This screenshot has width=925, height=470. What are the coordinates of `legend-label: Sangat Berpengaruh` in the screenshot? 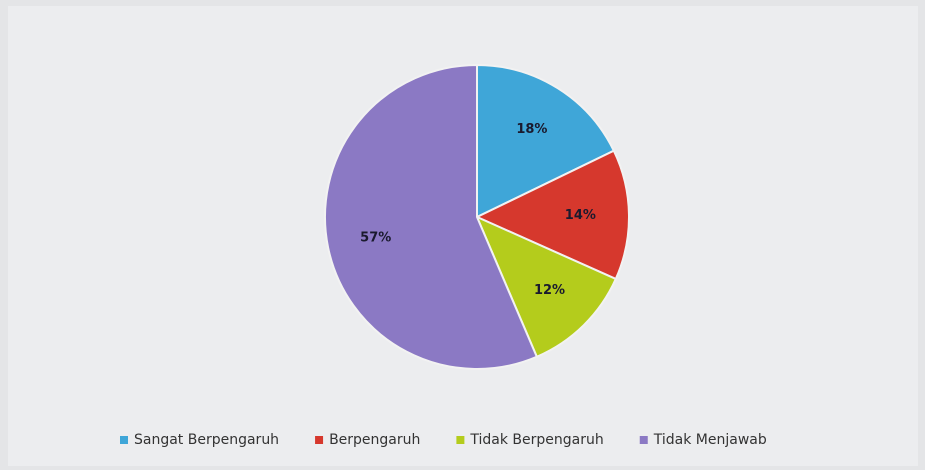 It's located at (206, 440).